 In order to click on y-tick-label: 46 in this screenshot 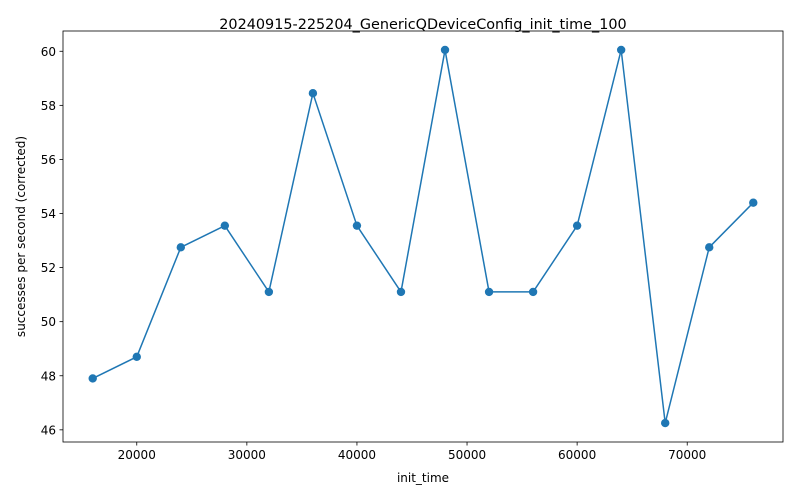, I will do `click(48, 430)`.